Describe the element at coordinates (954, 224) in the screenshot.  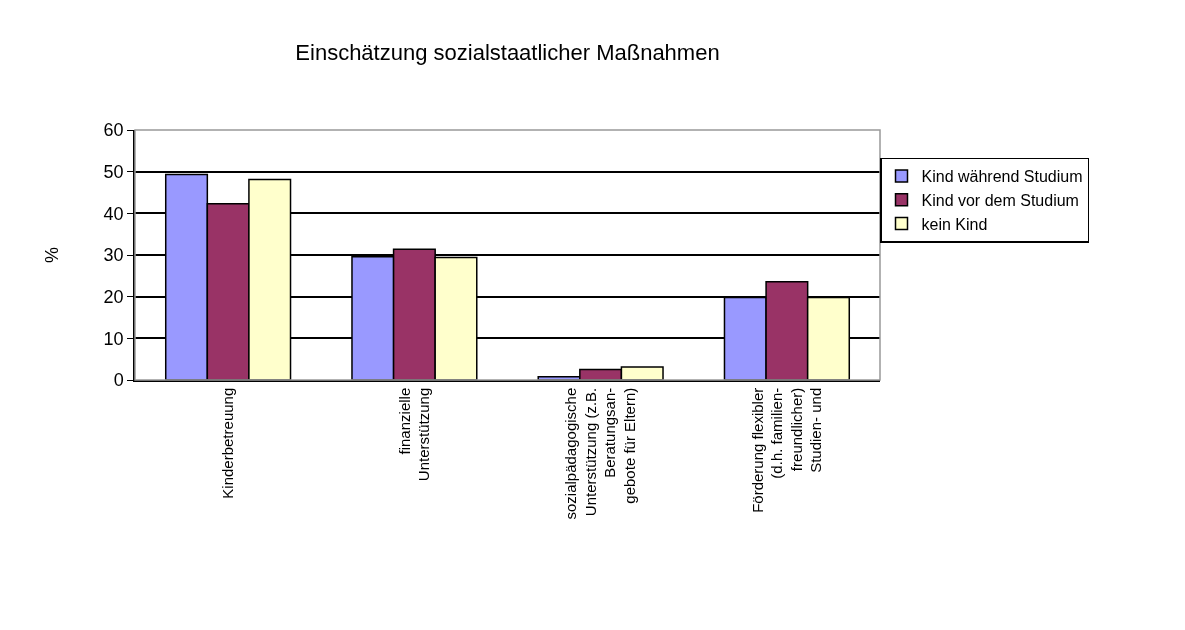
I see `legend-label: kein Kind` at that location.